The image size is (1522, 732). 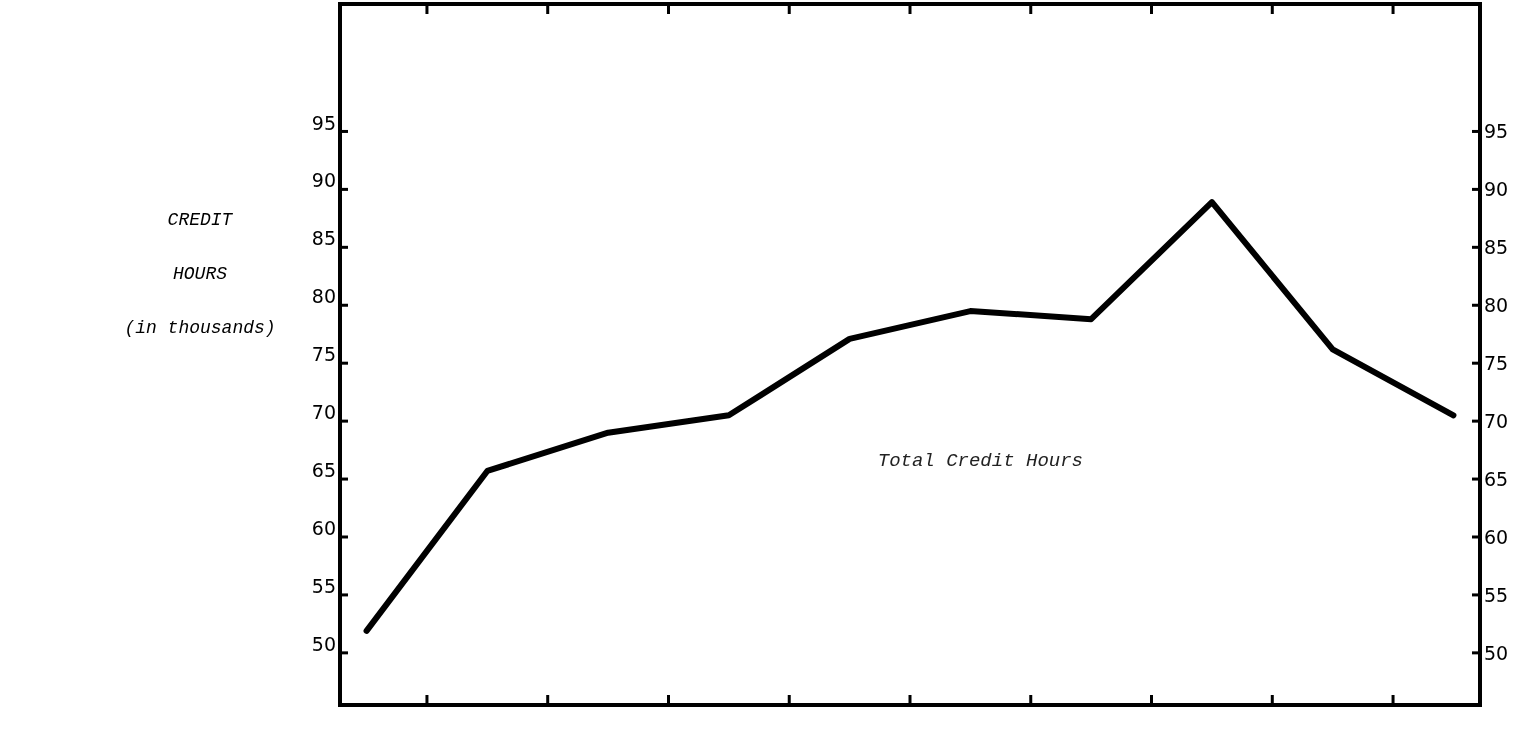 I want to click on y2-tick-label: 95, so click(x=1496, y=131).